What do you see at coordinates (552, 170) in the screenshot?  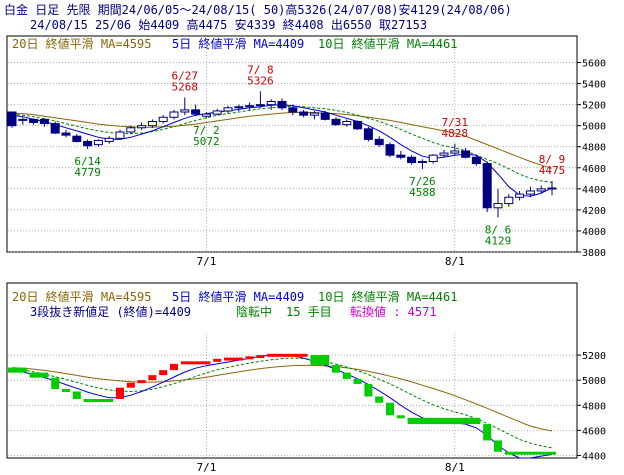 I see `annotation-price: 4475` at bounding box center [552, 170].